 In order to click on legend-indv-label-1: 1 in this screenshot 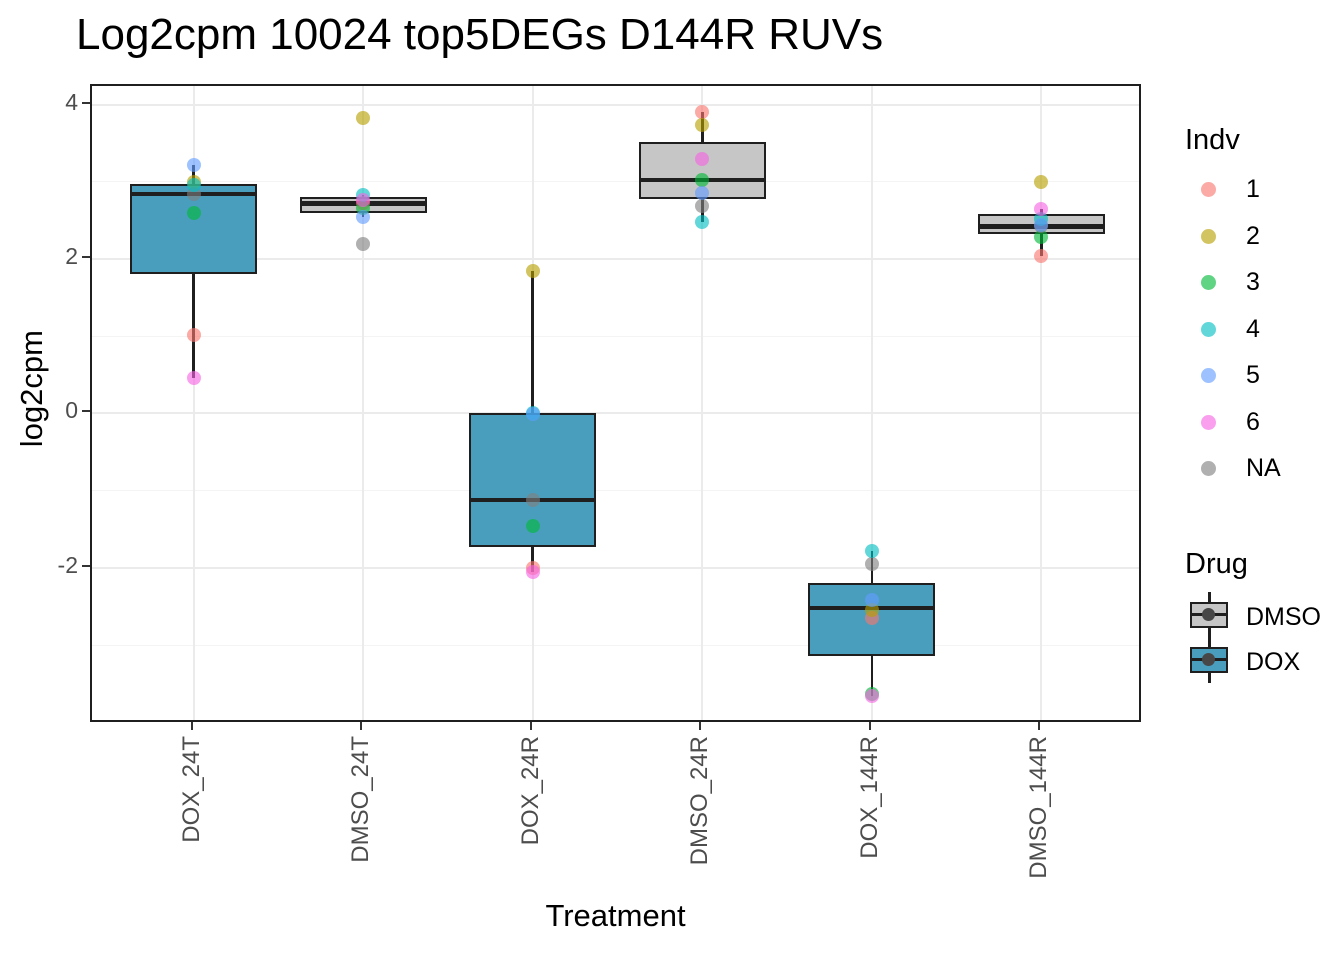, I will do `click(1253, 189)`.